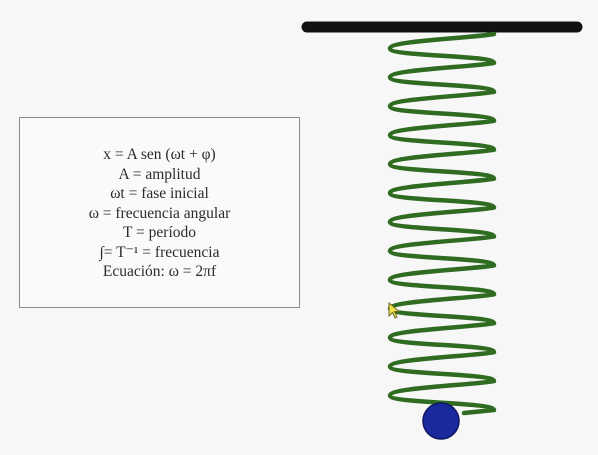 The height and width of the screenshot is (455, 598). What do you see at coordinates (159, 193) in the screenshot?
I see `phase-definition: ωt = fase inicial` at bounding box center [159, 193].